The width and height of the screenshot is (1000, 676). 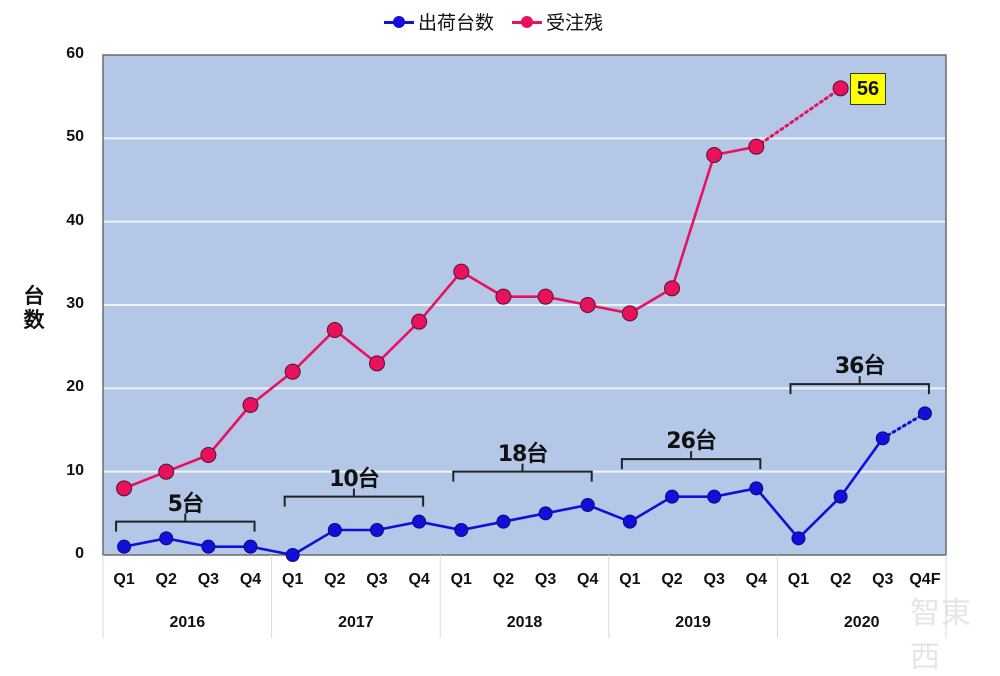 What do you see at coordinates (861, 622) in the screenshot?
I see `year-label: 2020` at bounding box center [861, 622].